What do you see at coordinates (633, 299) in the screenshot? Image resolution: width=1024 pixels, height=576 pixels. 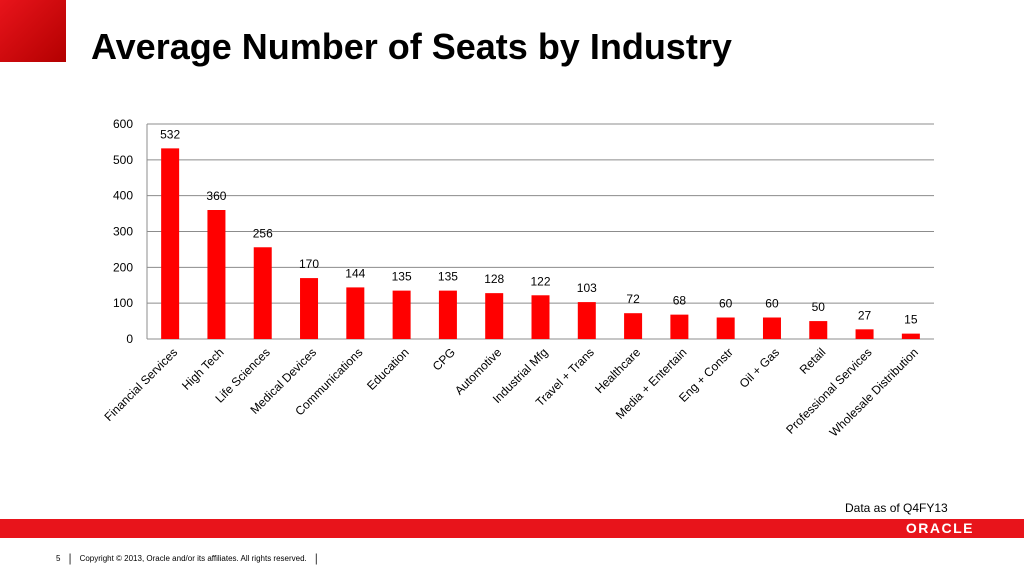 I see `data-label: 72` at bounding box center [633, 299].